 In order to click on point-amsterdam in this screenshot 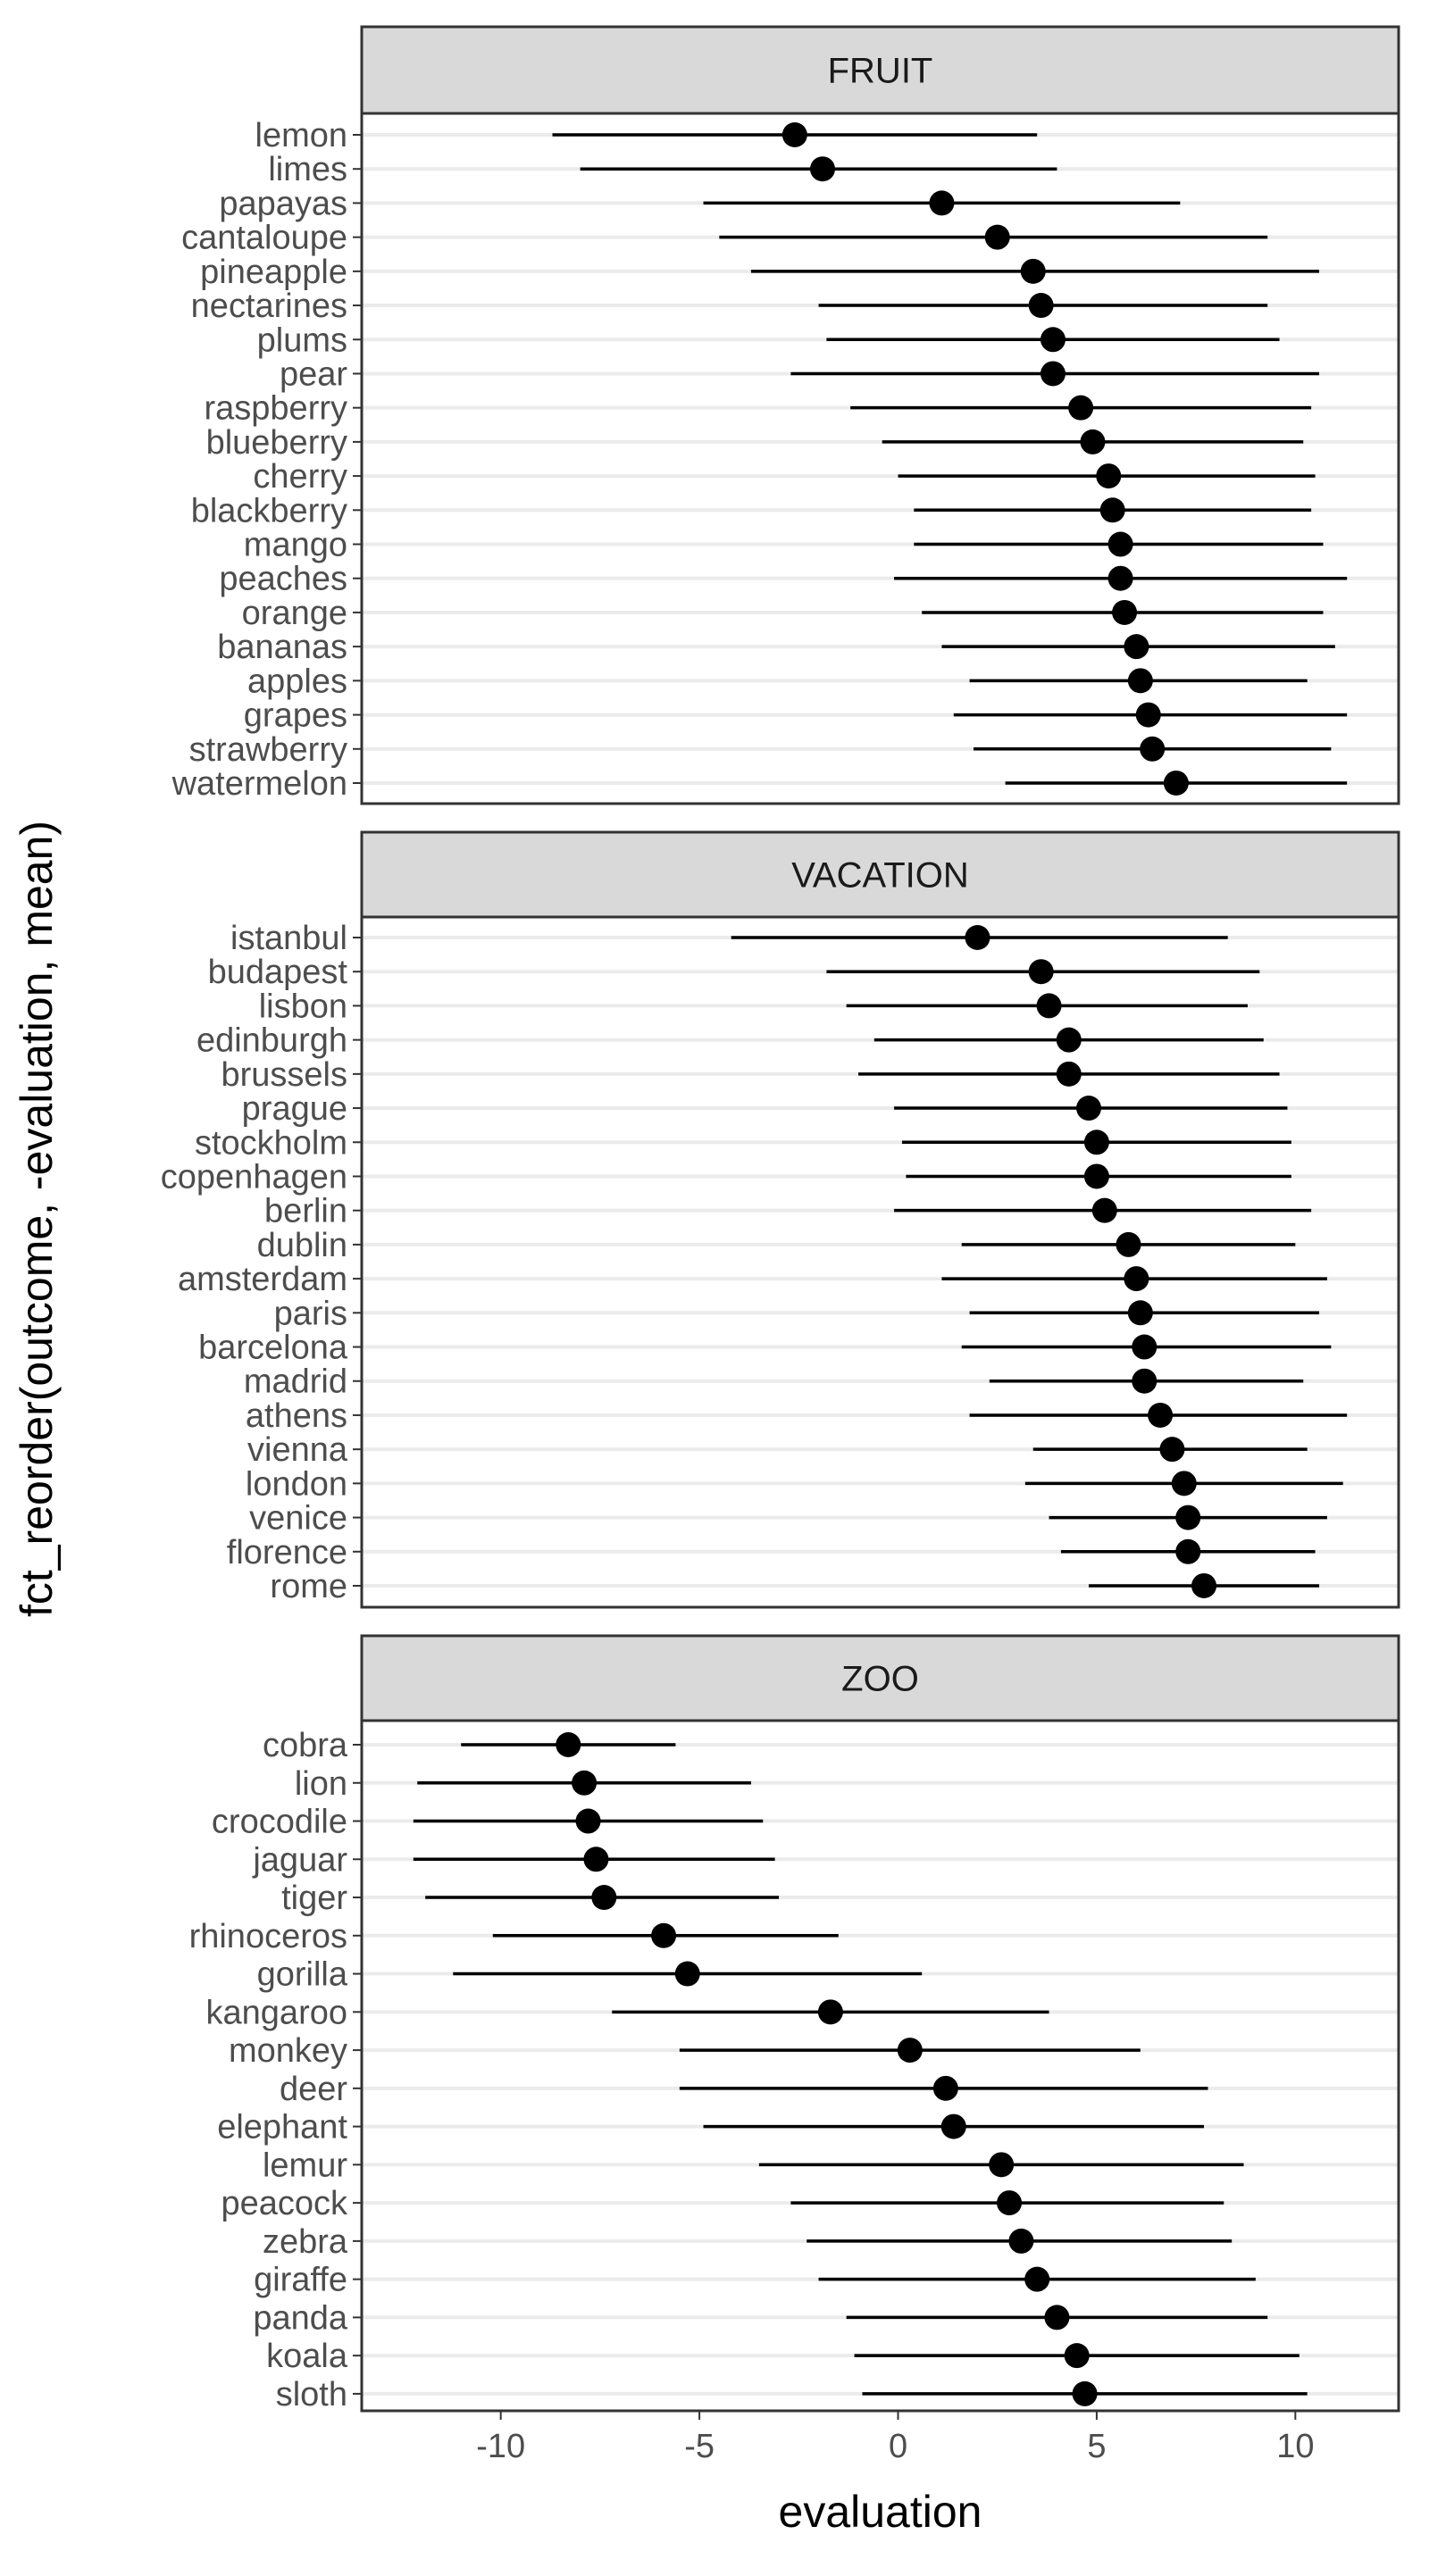, I will do `click(1136, 1279)`.